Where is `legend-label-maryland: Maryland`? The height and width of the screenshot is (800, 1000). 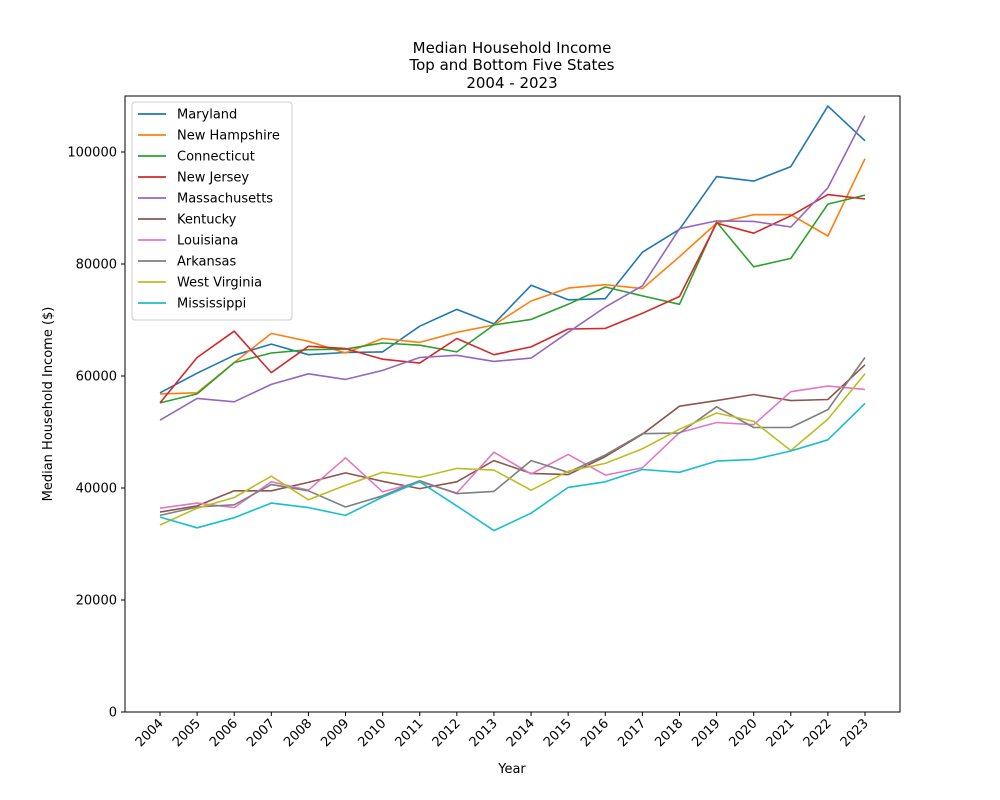
legend-label-maryland: Maryland is located at coordinates (207, 115).